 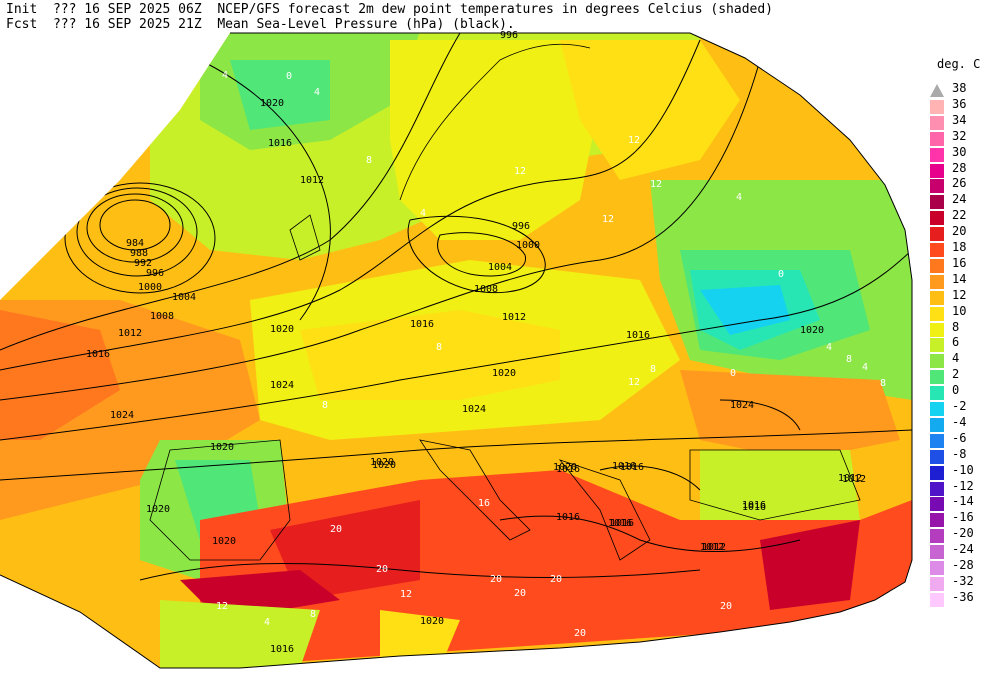 I want to click on colorbar-label: 32, so click(x=959, y=135).